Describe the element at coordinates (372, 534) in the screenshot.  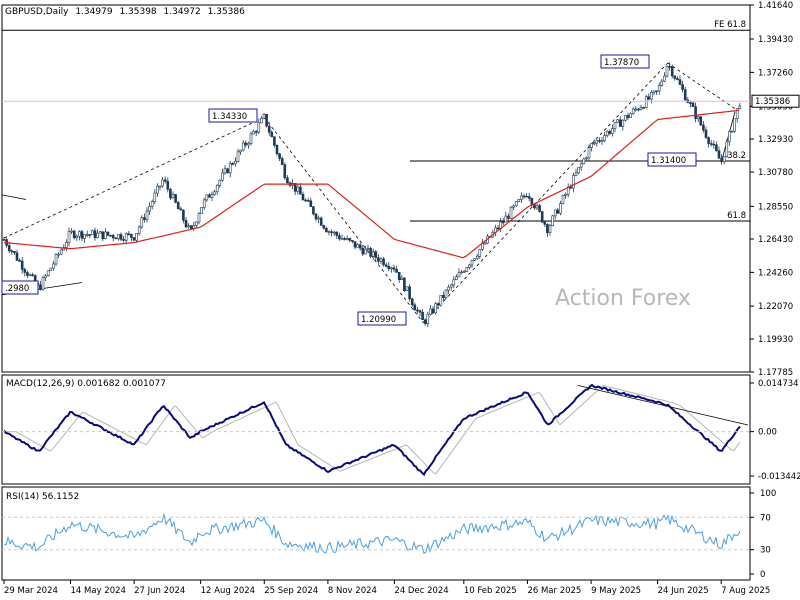
I see `rsi-line` at that location.